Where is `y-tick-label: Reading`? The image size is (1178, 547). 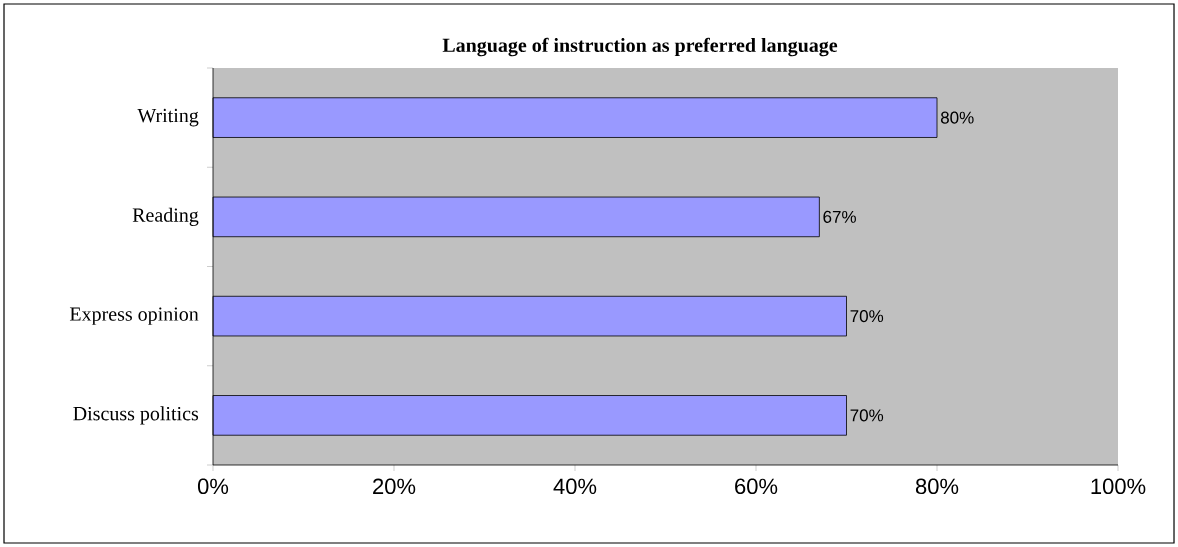 y-tick-label: Reading is located at coordinates (165, 216).